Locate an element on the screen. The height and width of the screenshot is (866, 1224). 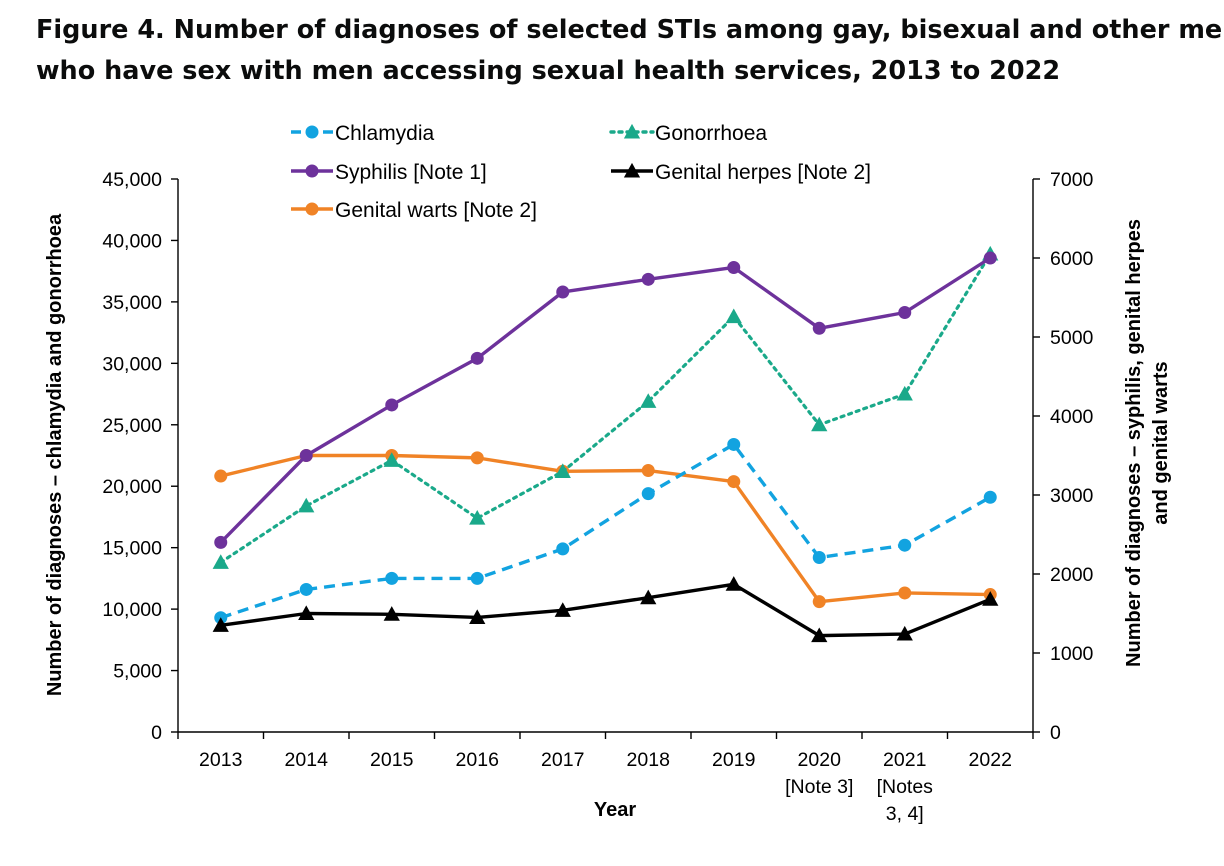
x-tick-label: 2014 is located at coordinates (307, 760).